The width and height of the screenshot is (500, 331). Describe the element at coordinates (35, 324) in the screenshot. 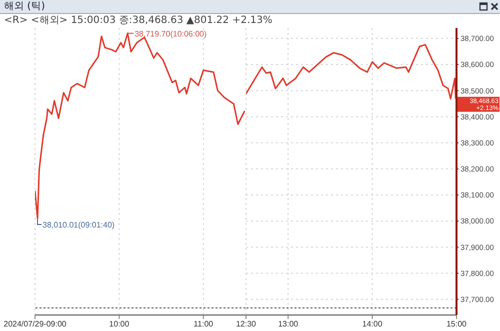

I see `x-tick-label: 2024/07/29-09:00` at that location.